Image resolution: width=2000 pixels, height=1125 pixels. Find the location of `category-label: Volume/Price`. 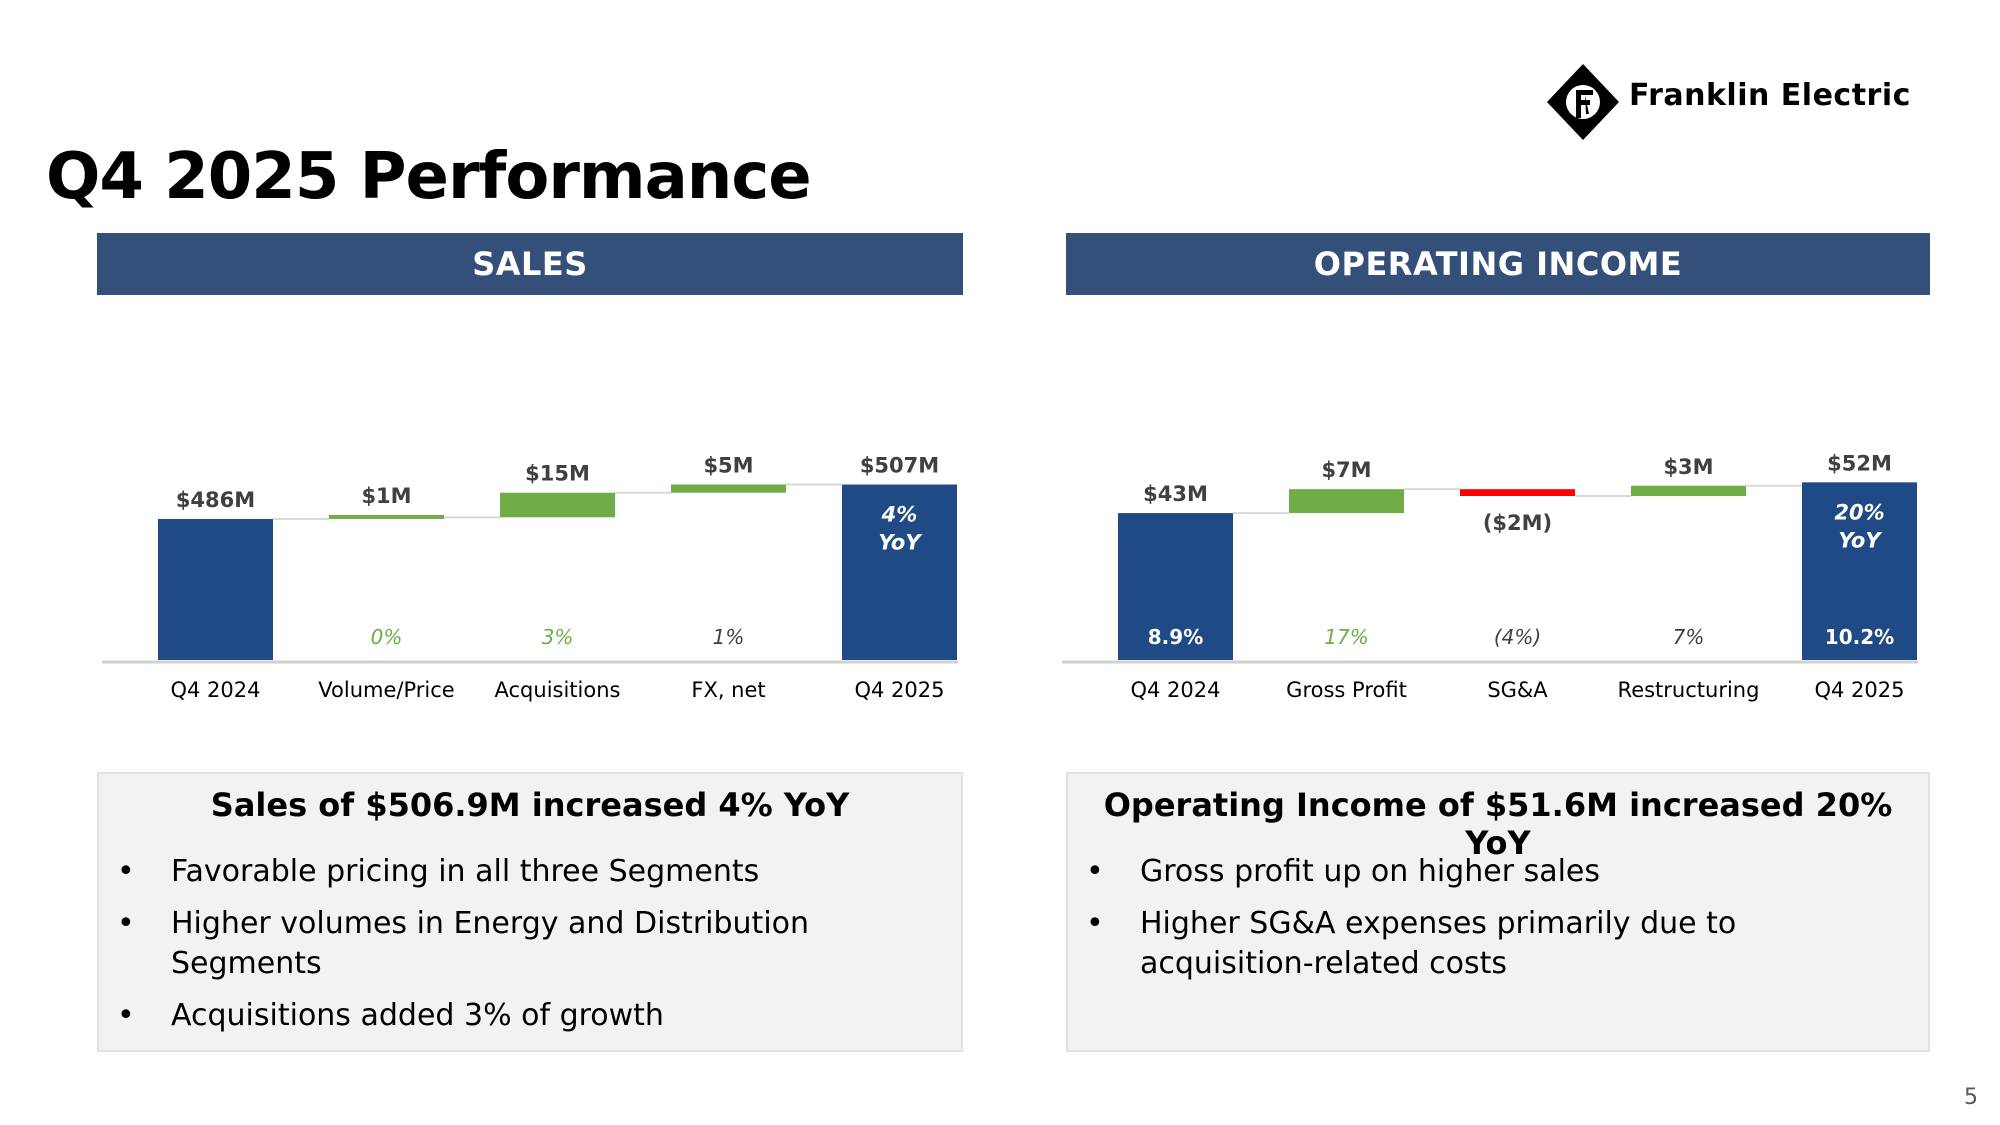

category-label: Volume/Price is located at coordinates (386, 690).